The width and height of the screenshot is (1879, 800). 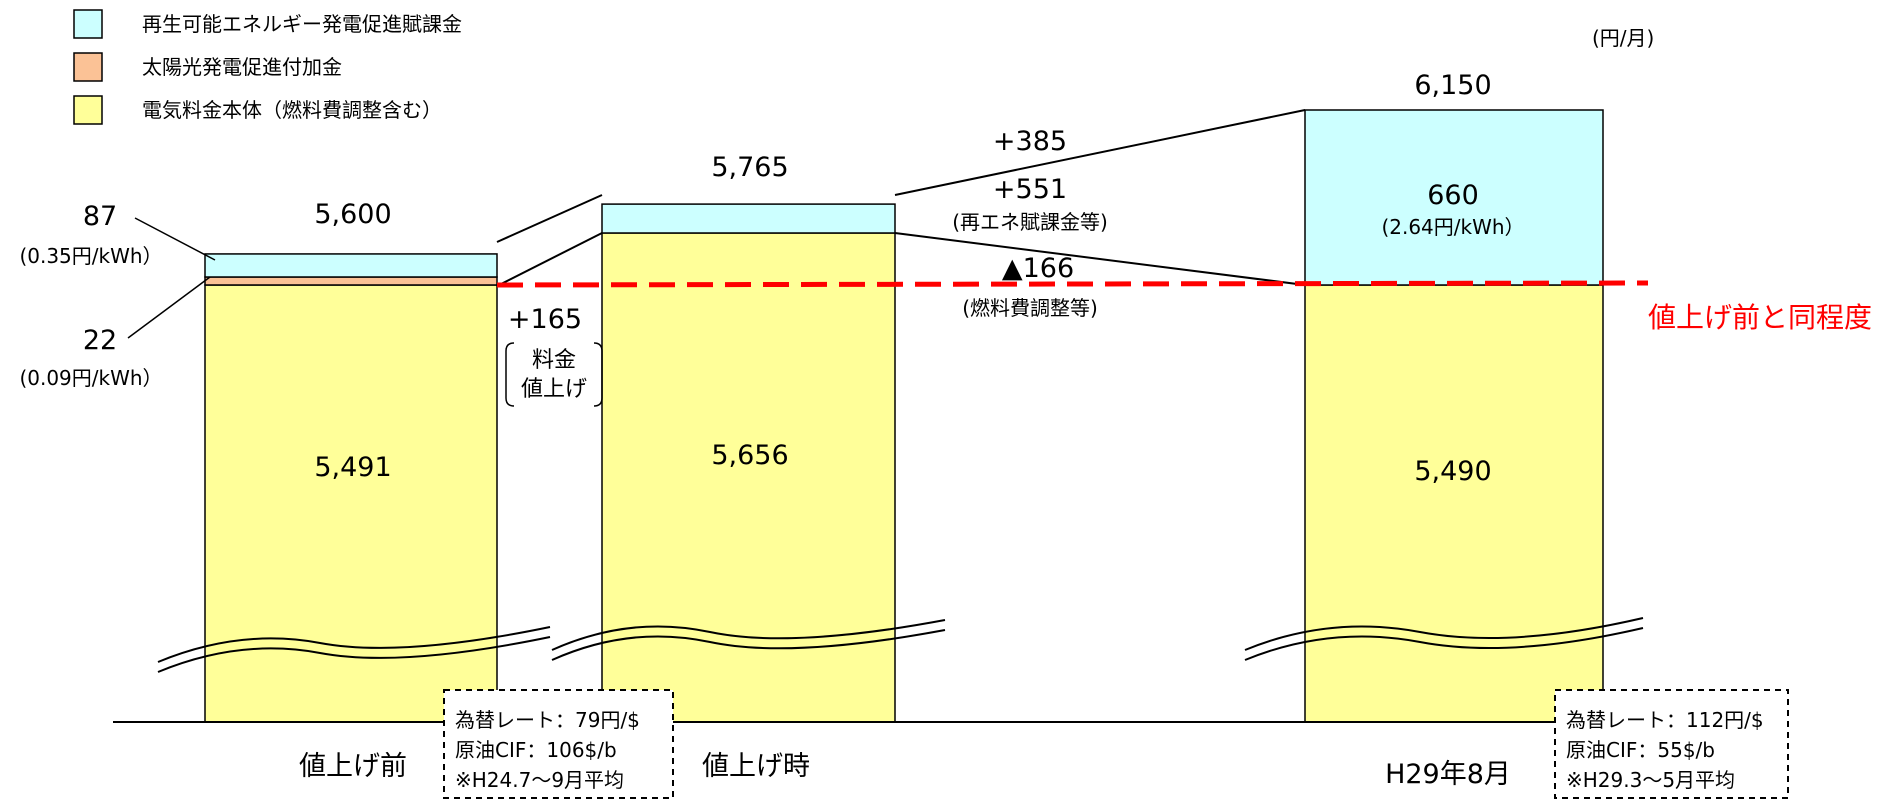 What do you see at coordinates (554, 374) in the screenshot?
I see `hike-note-bracket` at bounding box center [554, 374].